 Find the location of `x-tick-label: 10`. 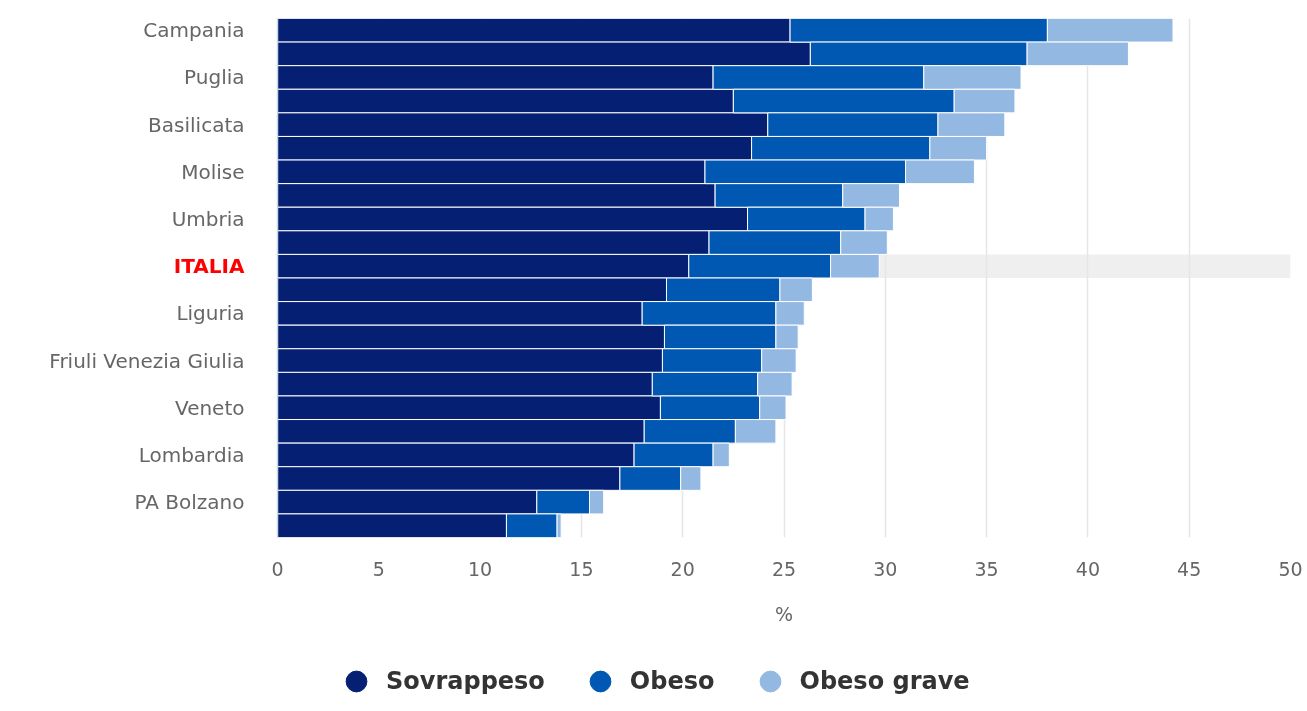

x-tick-label: 10 is located at coordinates (480, 568).